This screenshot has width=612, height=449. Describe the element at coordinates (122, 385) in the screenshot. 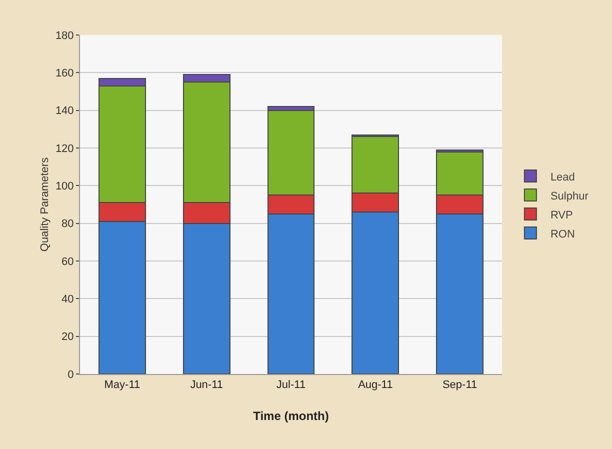

I see `x-tick-label: May-11` at that location.